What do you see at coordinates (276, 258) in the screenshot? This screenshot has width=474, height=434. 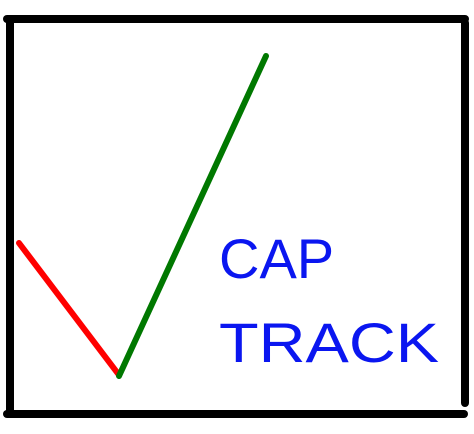 I see `logo-text-cap: CAP` at bounding box center [276, 258].